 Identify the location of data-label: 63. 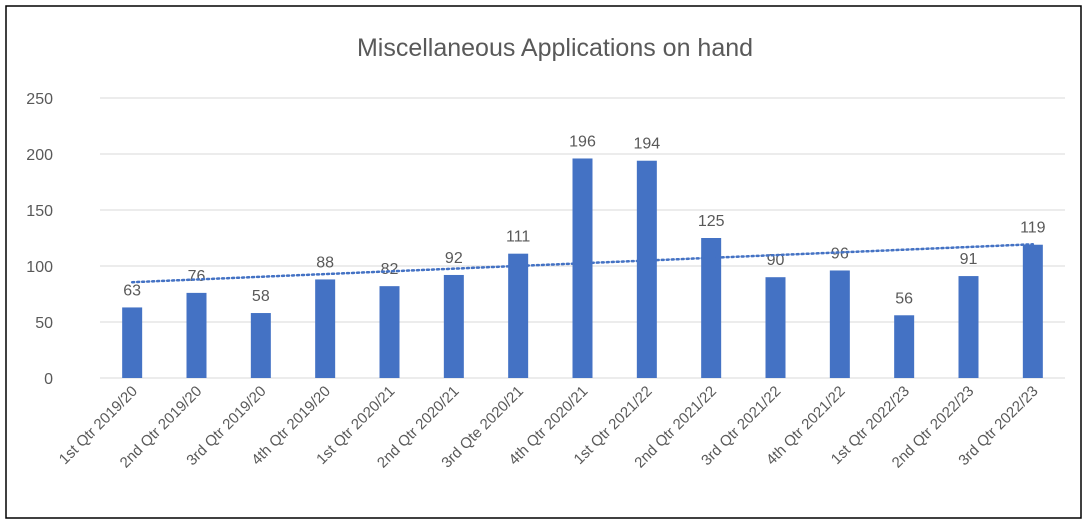
(132, 290).